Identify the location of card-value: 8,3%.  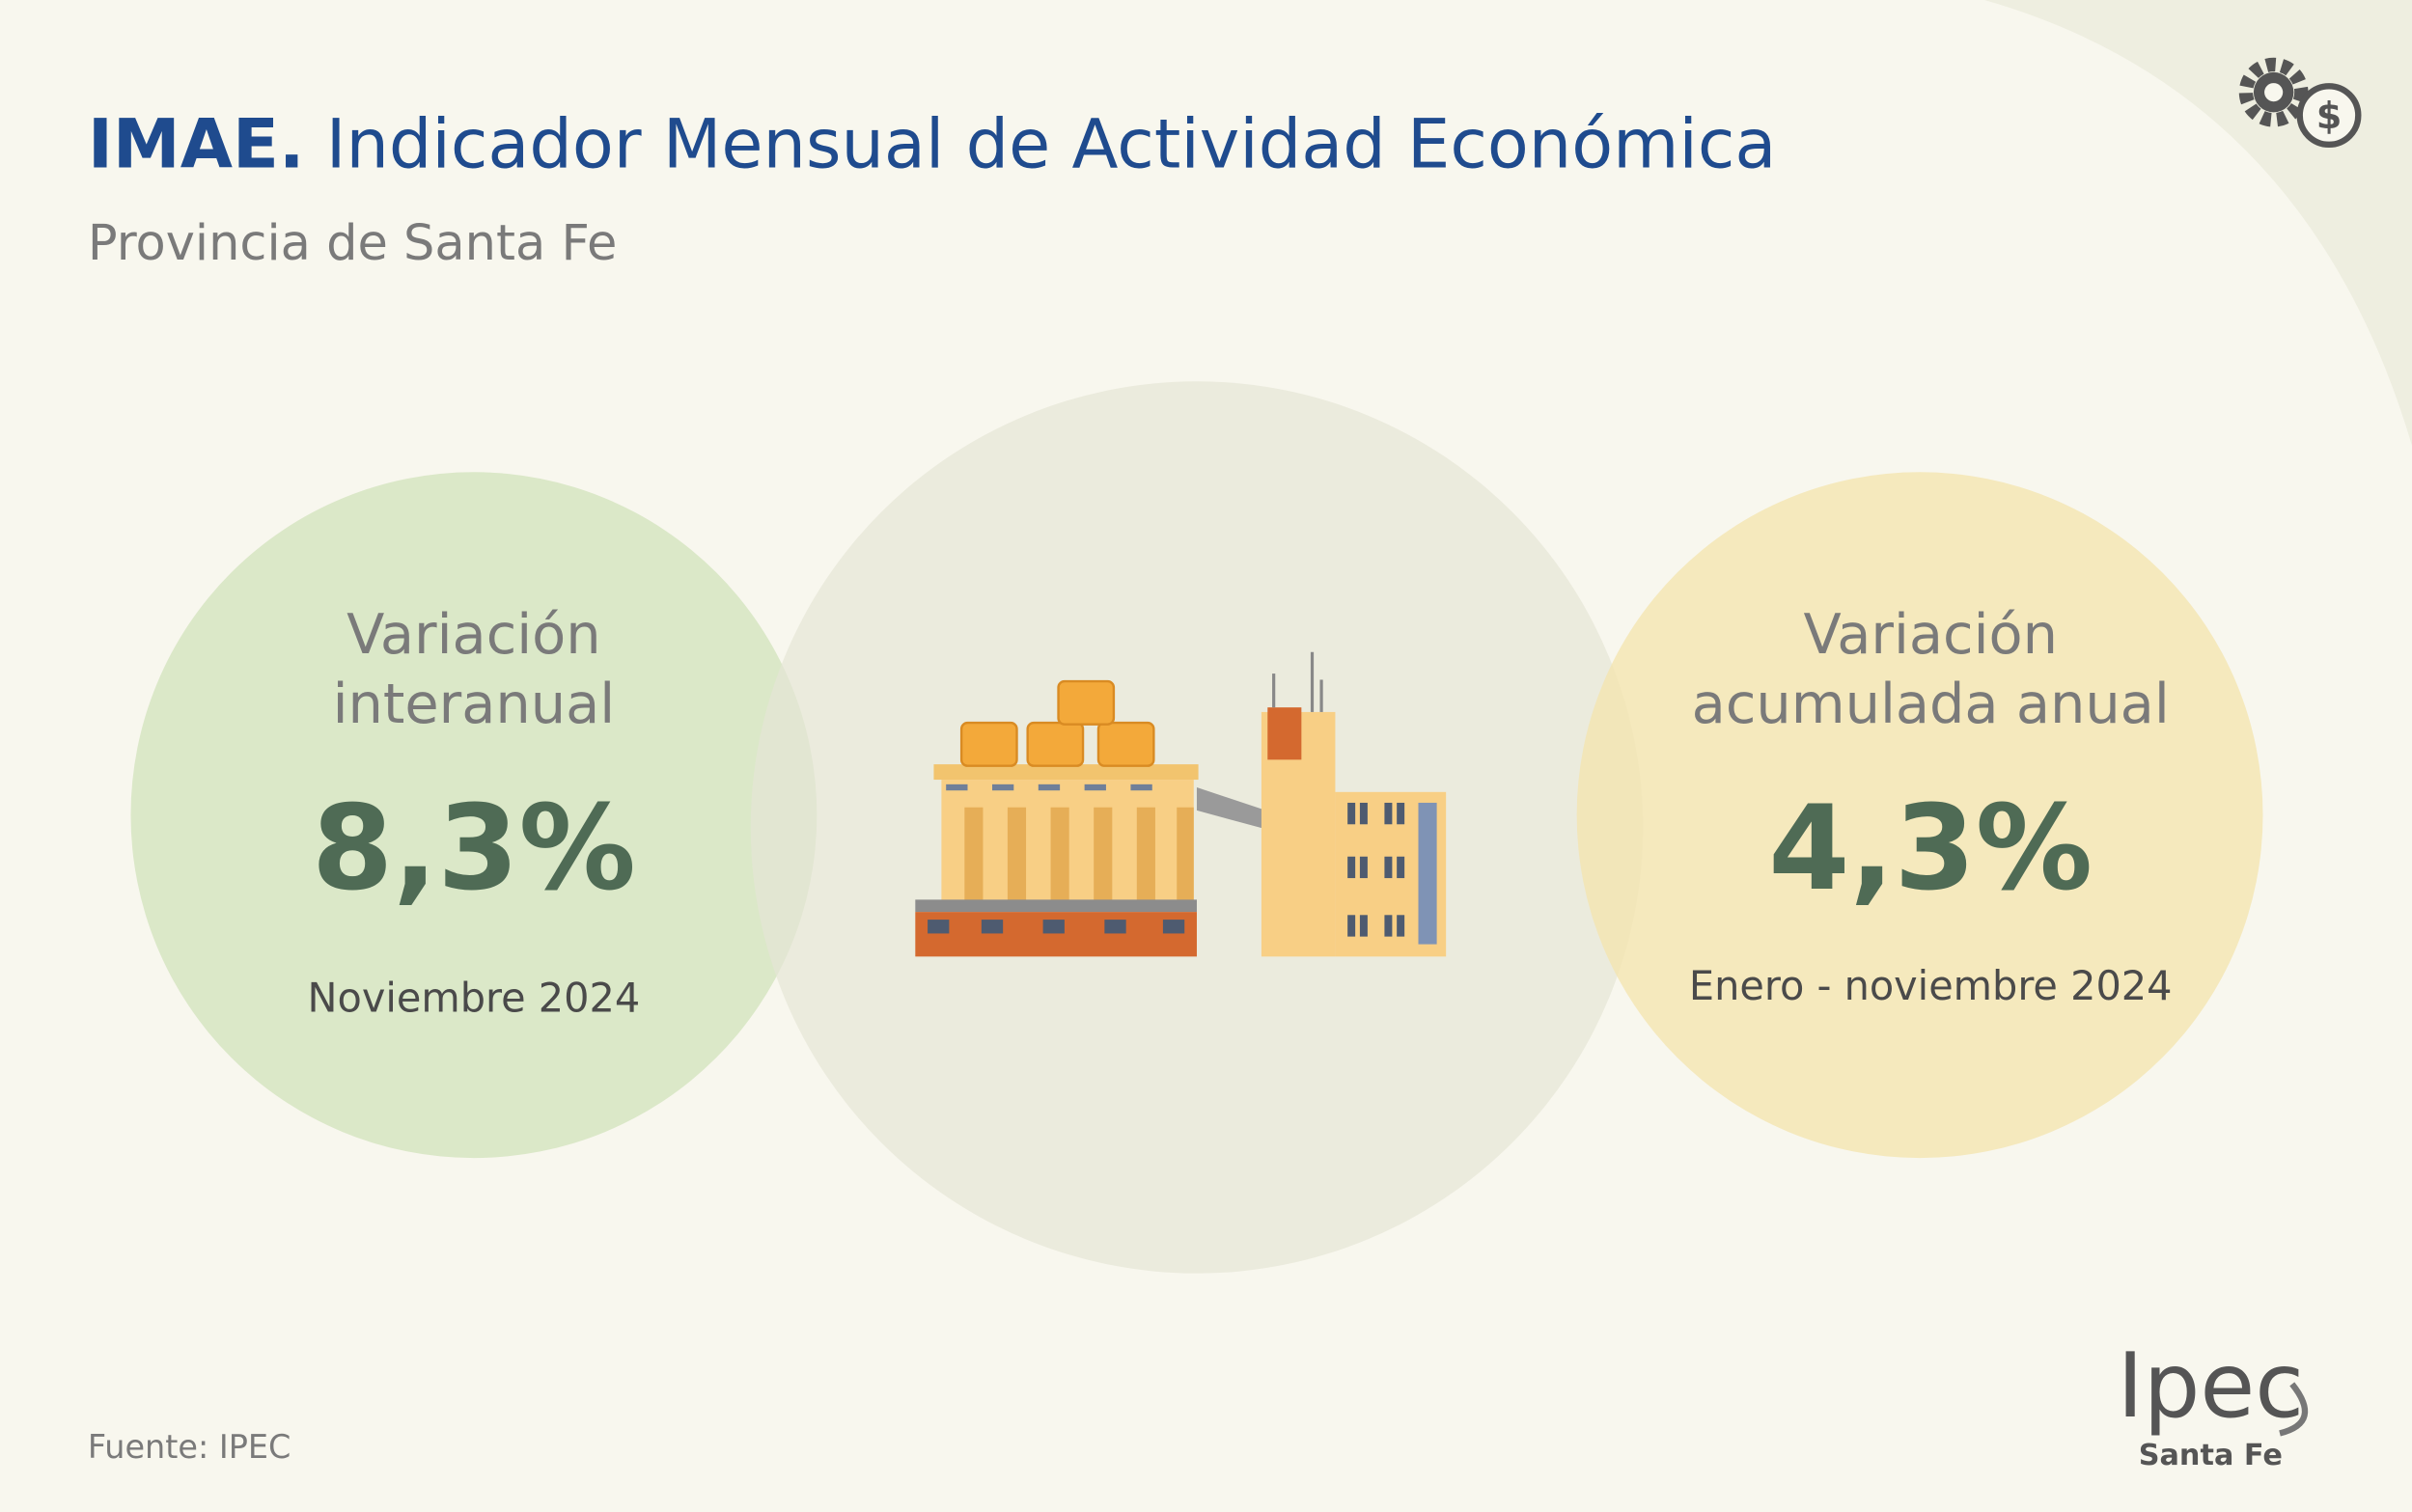
(474, 849).